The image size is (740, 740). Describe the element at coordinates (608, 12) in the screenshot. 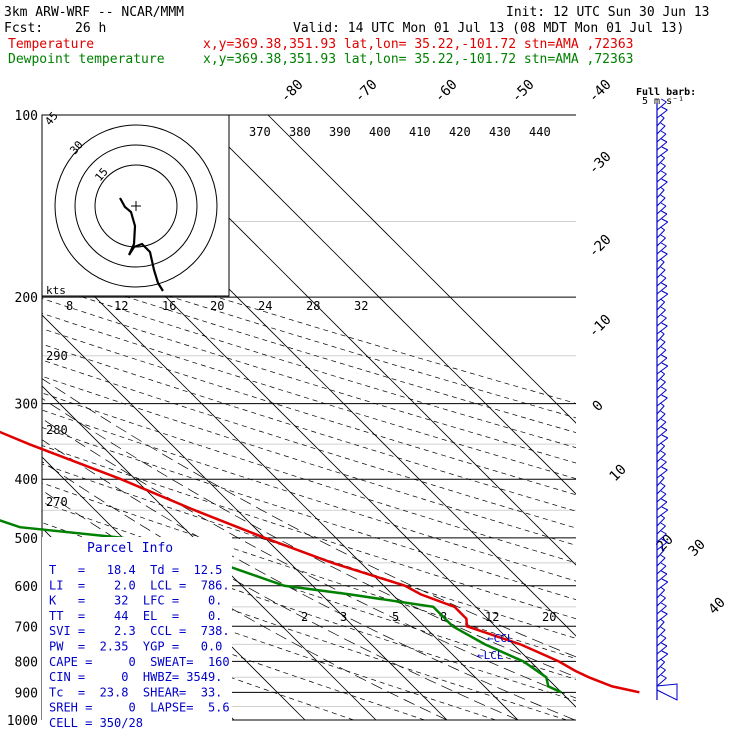

I see `init-time: Init: 12 UTC Sun 30 Jun 13` at that location.